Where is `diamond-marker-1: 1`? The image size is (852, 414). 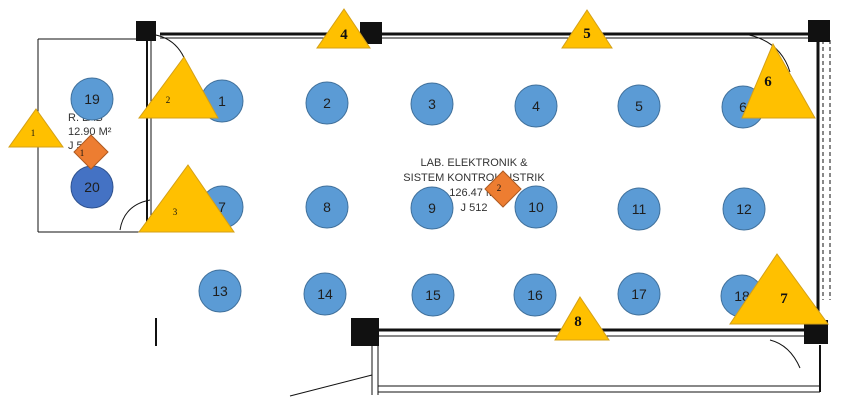 diamond-marker-1: 1 is located at coordinates (91, 152).